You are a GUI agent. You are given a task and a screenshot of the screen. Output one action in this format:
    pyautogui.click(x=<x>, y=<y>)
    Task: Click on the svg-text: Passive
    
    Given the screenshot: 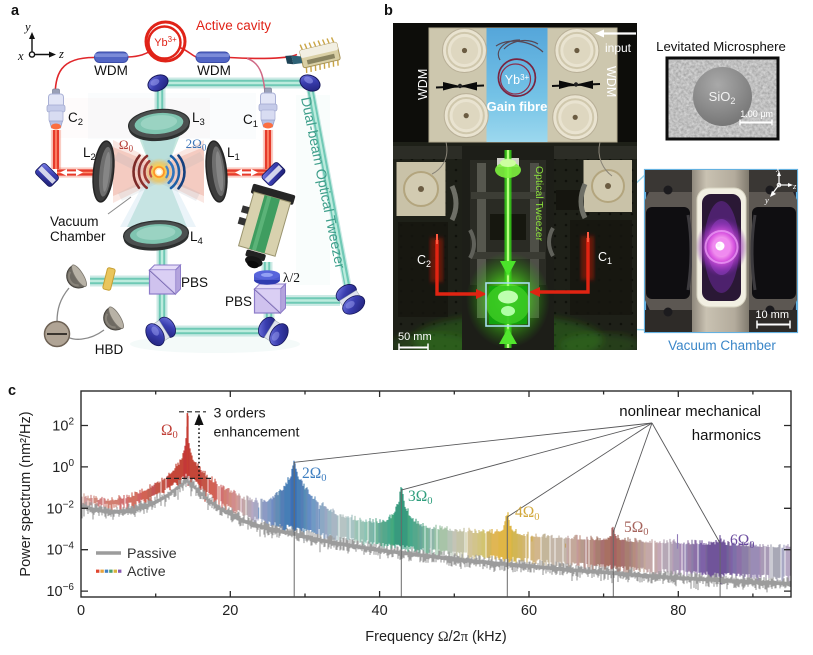 What is the action you would take?
    pyautogui.click(x=152, y=554)
    